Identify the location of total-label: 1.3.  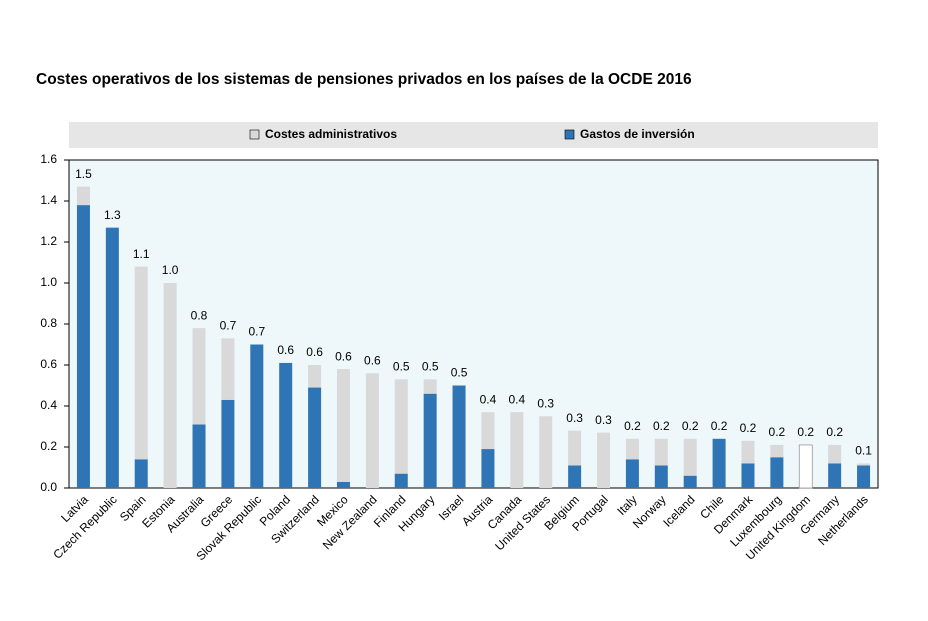
(112, 215).